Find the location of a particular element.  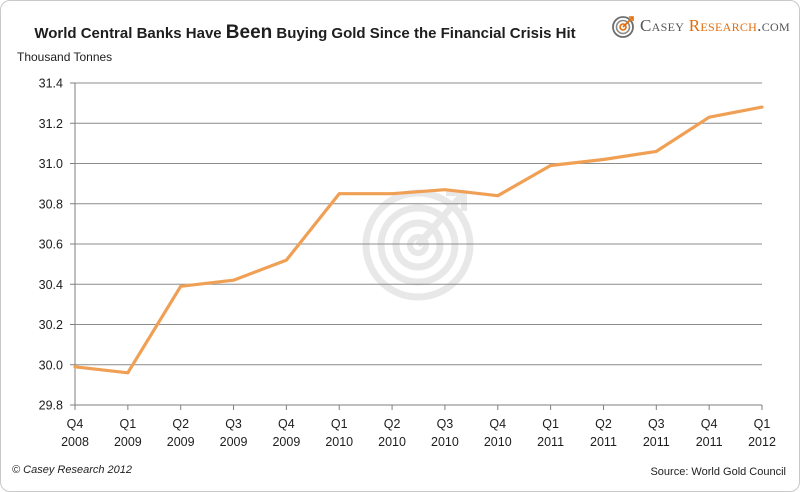

watermark is located at coordinates (418, 245).